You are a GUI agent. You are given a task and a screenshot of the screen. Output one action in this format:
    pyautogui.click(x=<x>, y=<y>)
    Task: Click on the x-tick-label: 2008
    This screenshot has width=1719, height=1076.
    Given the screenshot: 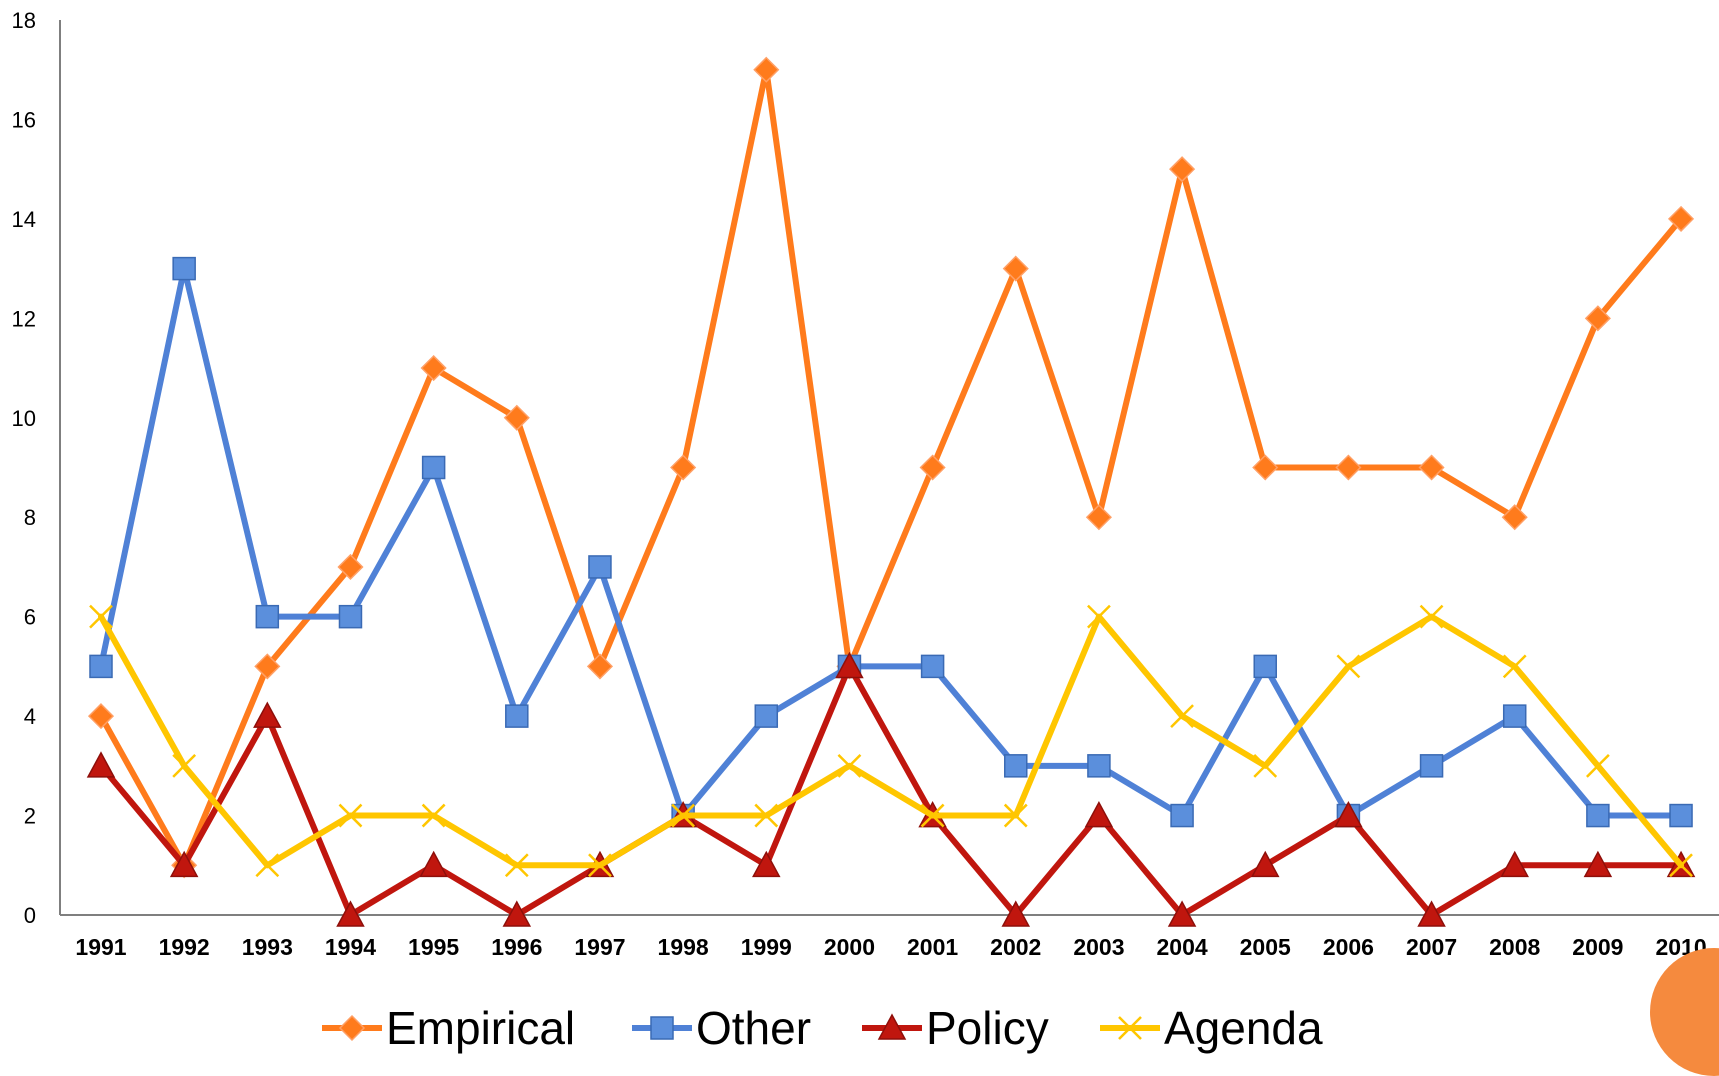 What is the action you would take?
    pyautogui.click(x=1514, y=947)
    